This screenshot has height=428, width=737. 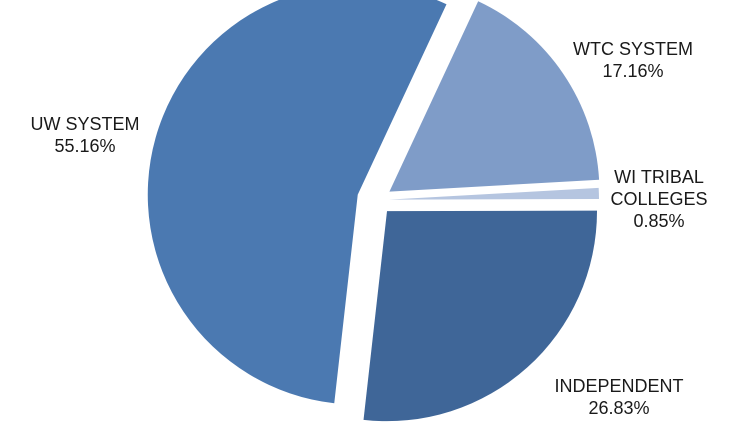 I want to click on slice-label-text: UW SYSTEM, so click(x=84, y=124).